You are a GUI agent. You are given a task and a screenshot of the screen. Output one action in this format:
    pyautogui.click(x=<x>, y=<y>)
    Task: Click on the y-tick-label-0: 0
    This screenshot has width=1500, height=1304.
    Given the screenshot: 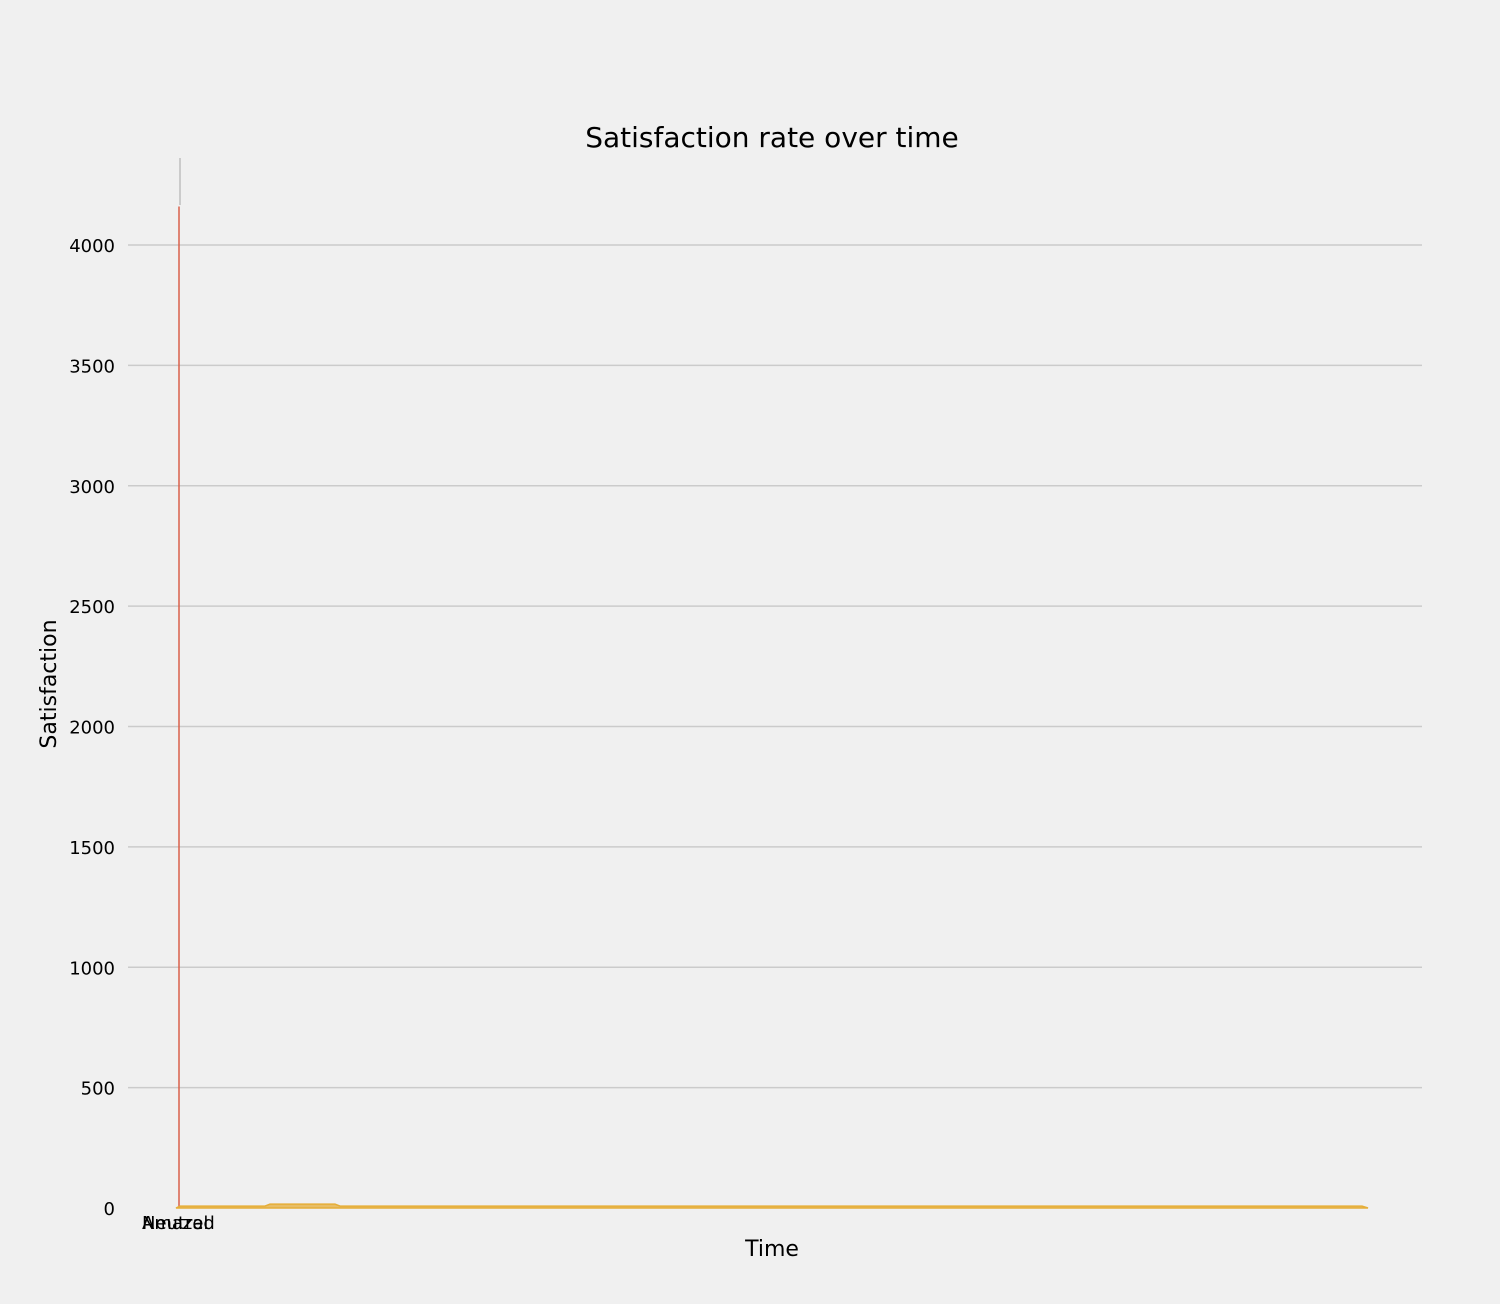 What is the action you would take?
    pyautogui.click(x=109, y=1209)
    